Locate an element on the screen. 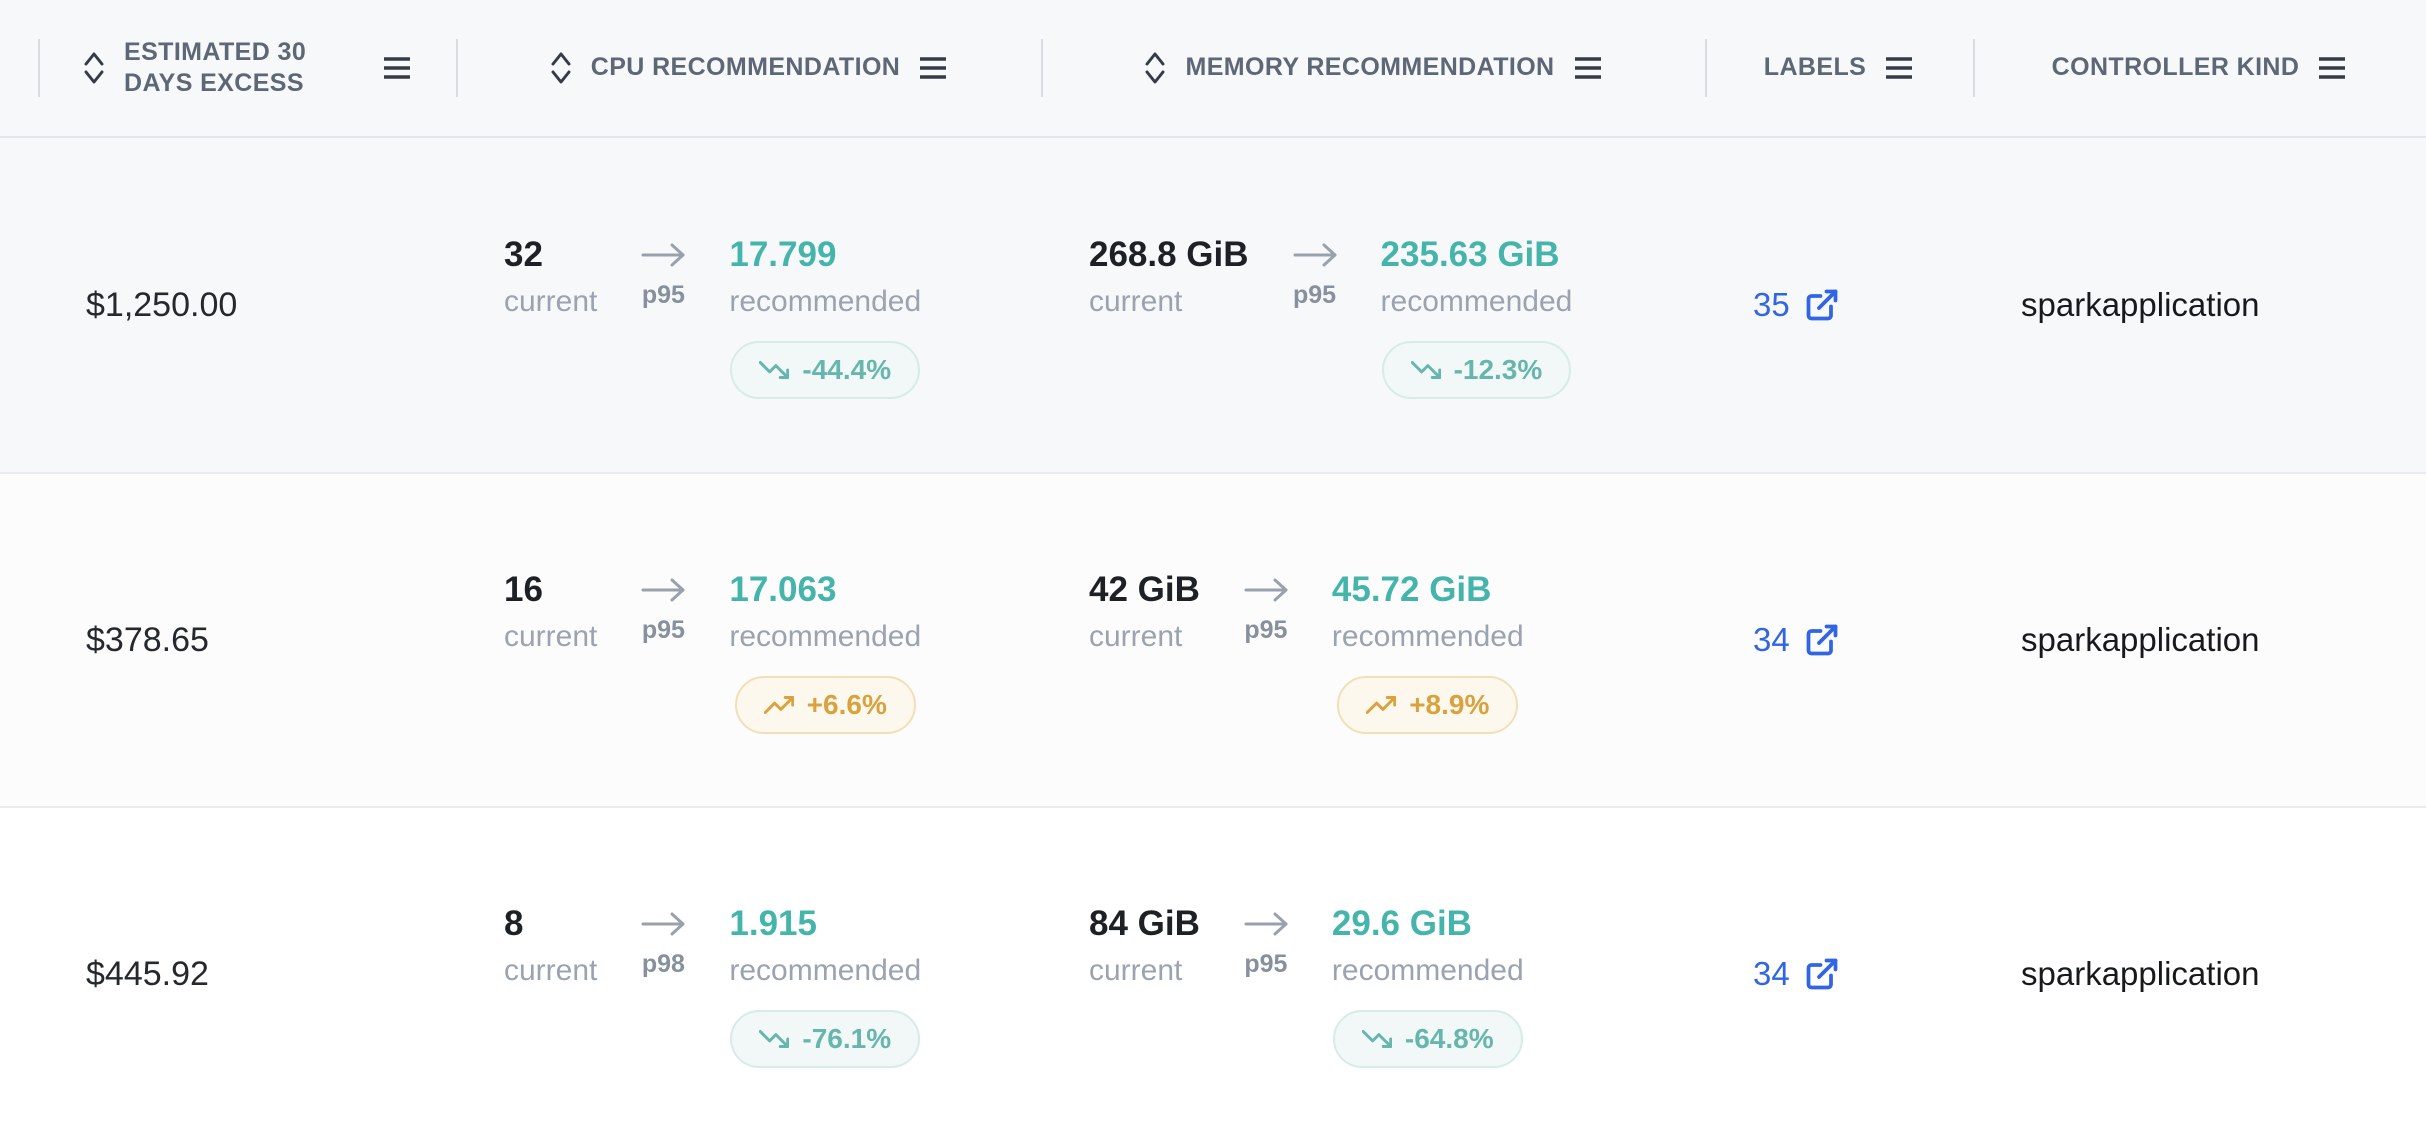  cpu-recommended-value: 17.799 is located at coordinates (783, 254).